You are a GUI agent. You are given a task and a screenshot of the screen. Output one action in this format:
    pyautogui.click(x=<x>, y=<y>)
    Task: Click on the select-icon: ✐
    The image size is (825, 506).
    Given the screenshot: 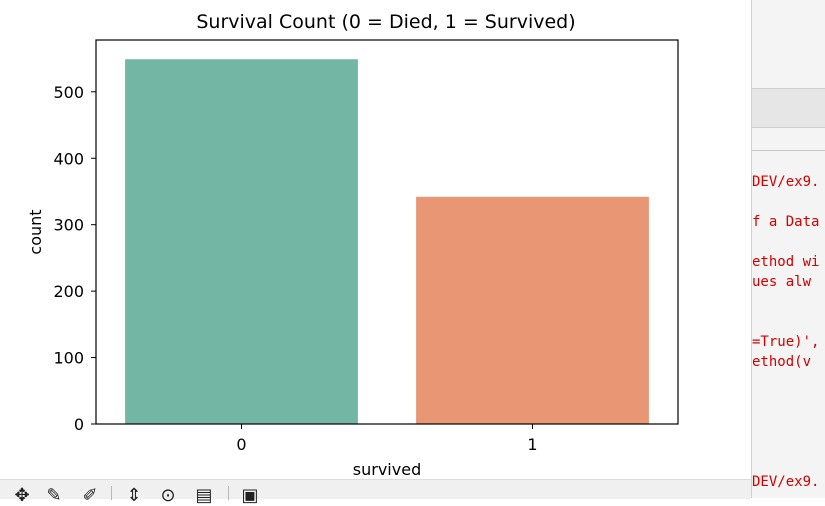 What is the action you would take?
    pyautogui.click(x=90, y=495)
    